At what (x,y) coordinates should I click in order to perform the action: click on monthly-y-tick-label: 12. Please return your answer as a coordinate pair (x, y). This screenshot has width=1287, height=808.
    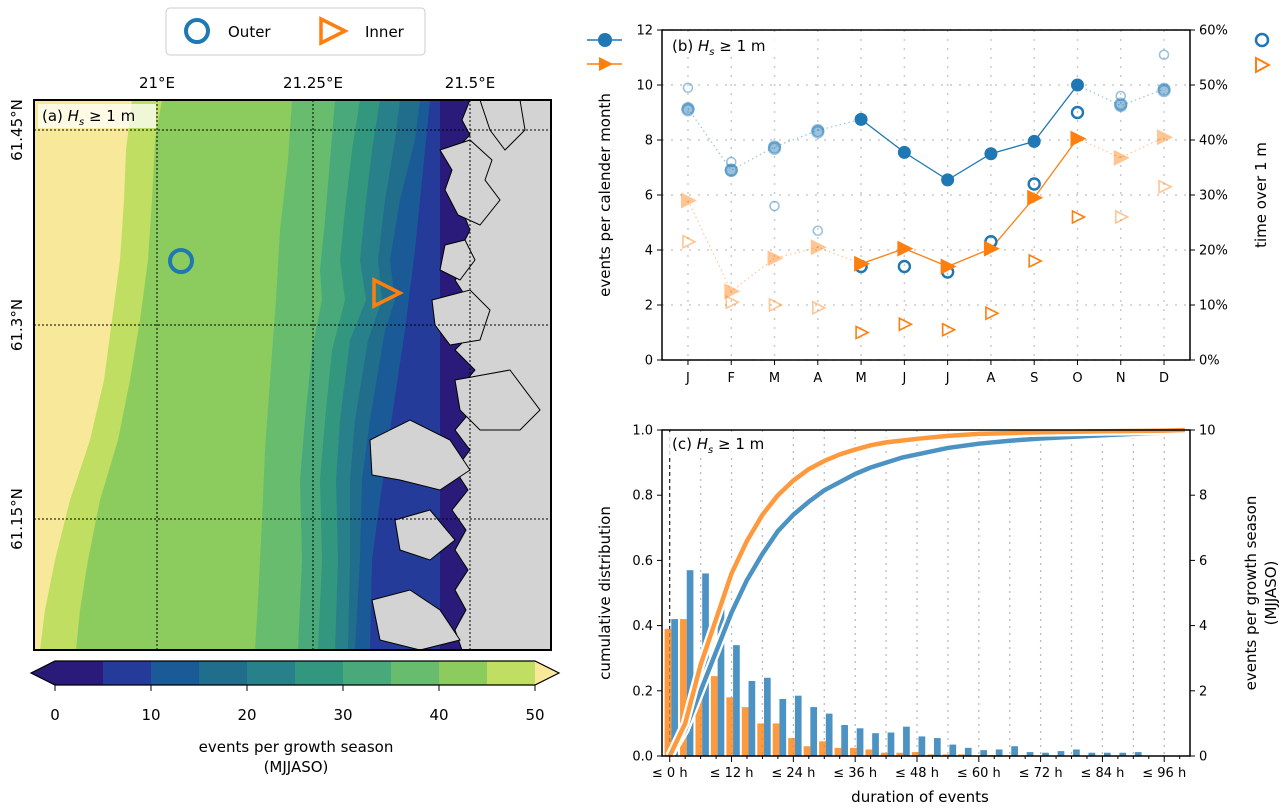
    Looking at the image, I should click on (644, 31).